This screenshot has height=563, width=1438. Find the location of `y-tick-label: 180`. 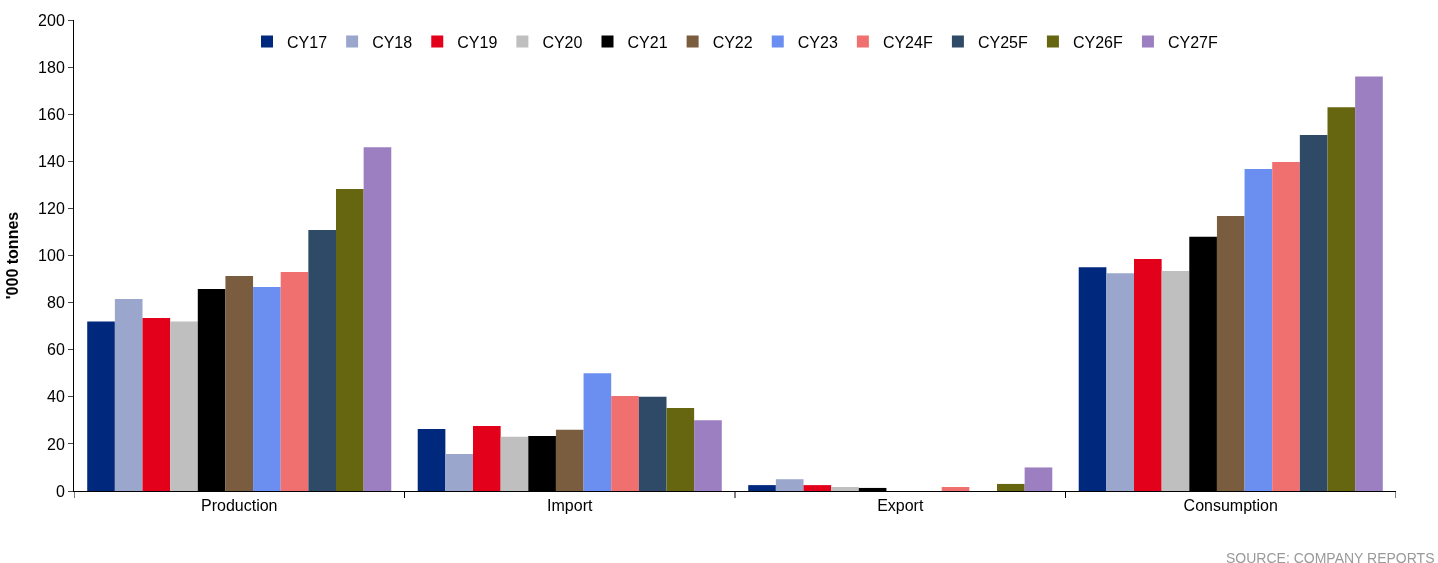

y-tick-label: 180 is located at coordinates (51, 67).